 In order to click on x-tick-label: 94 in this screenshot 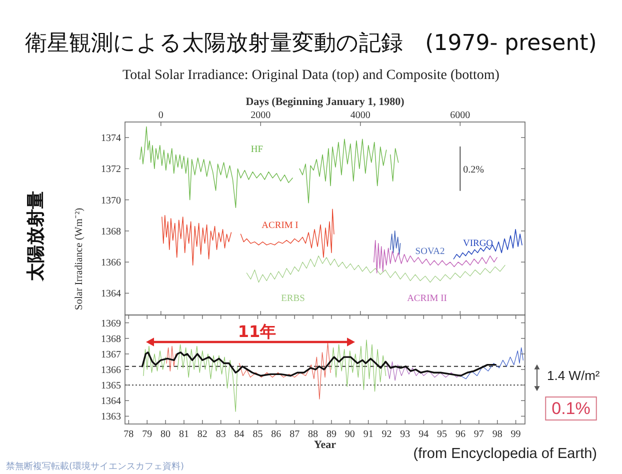, I will do `click(423, 434)`.